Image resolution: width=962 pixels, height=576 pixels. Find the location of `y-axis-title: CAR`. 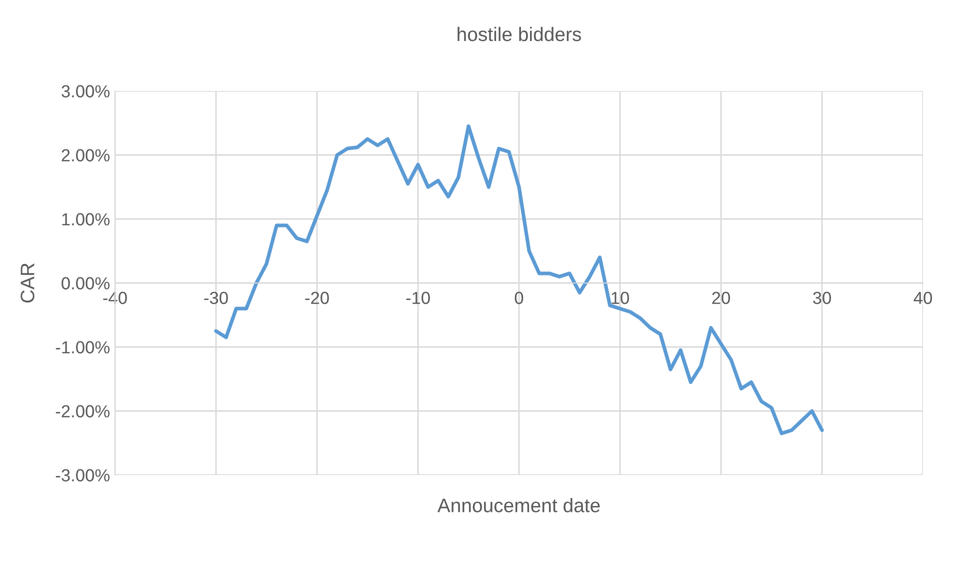

y-axis-title: CAR is located at coordinates (27, 283).